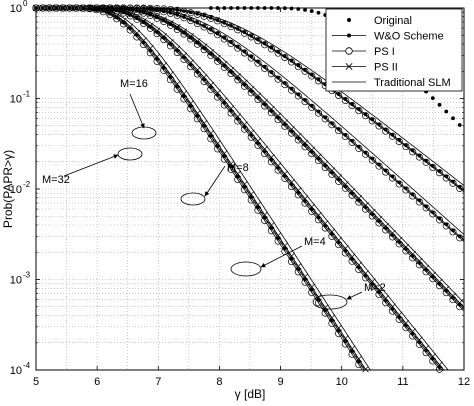 This screenshot has height=406, width=474. I want to click on x-tick-label: 5, so click(36, 382).